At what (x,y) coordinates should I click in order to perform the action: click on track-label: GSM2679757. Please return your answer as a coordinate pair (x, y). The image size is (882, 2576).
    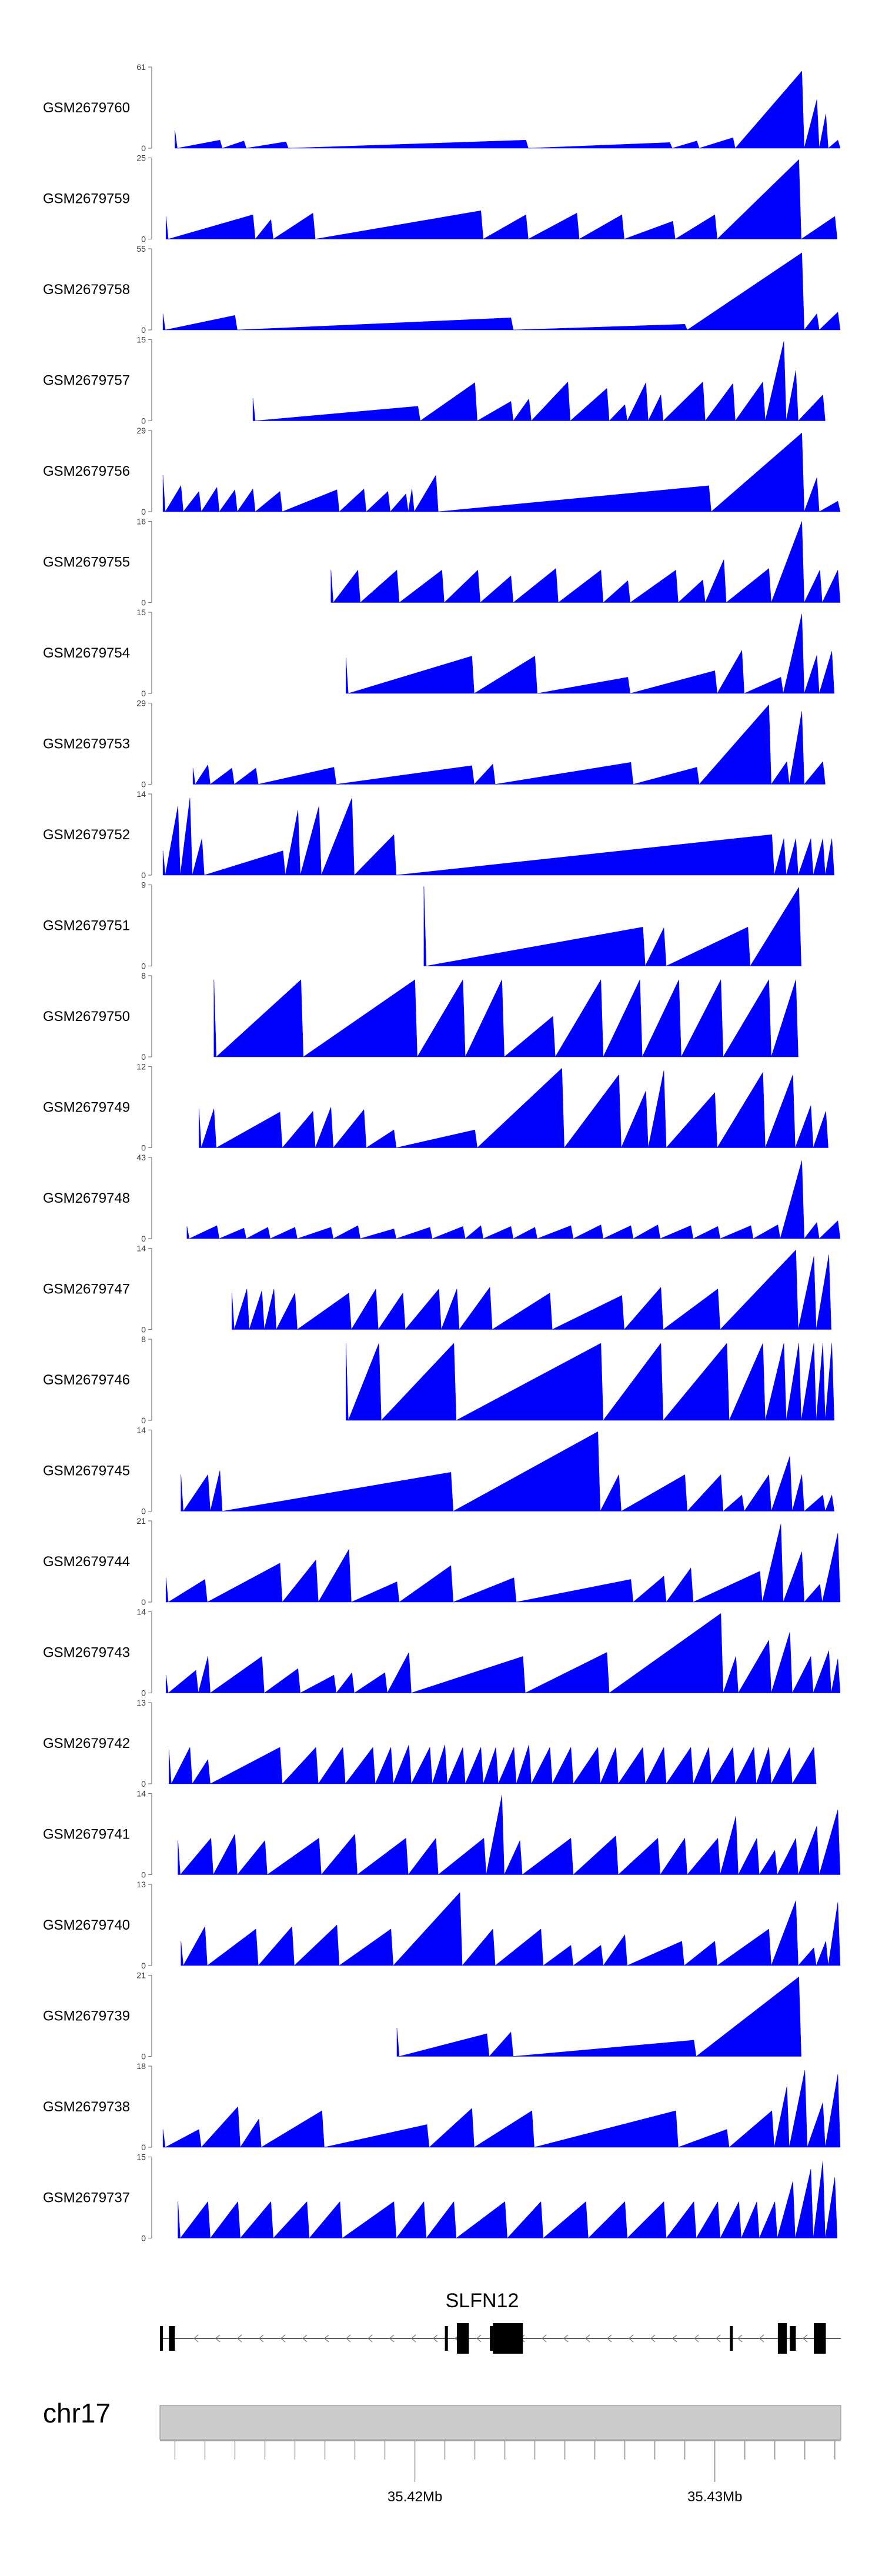
    Looking at the image, I should click on (86, 381).